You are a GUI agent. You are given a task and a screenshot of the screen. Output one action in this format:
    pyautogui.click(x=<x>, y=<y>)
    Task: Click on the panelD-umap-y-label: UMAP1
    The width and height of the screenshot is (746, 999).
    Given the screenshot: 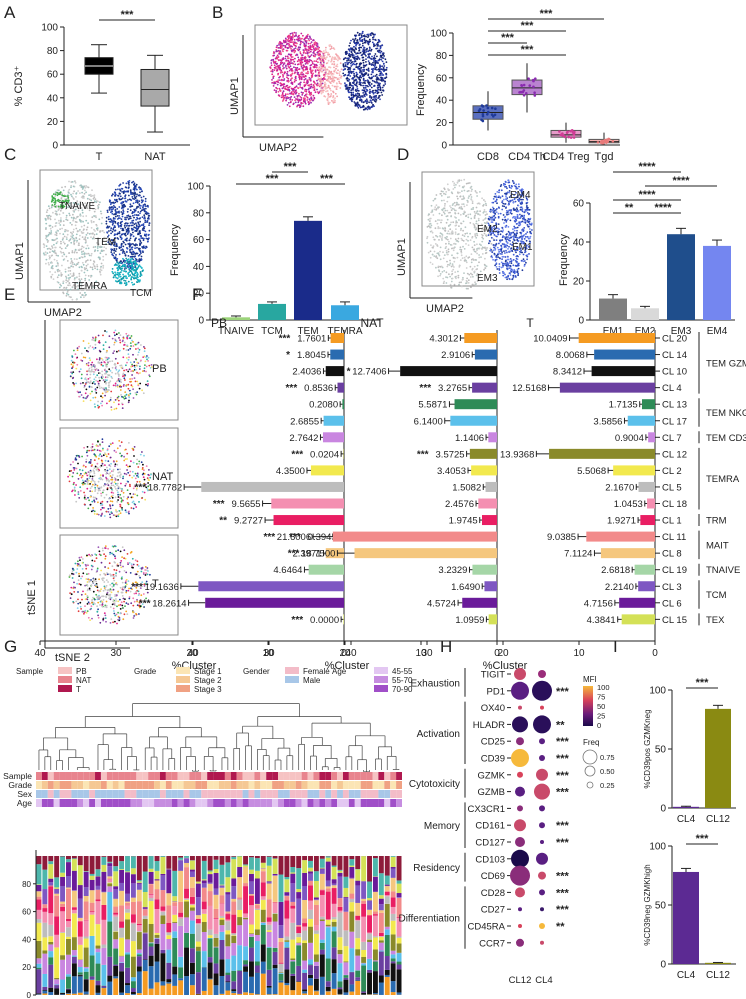 What is the action you would take?
    pyautogui.click(x=402, y=257)
    